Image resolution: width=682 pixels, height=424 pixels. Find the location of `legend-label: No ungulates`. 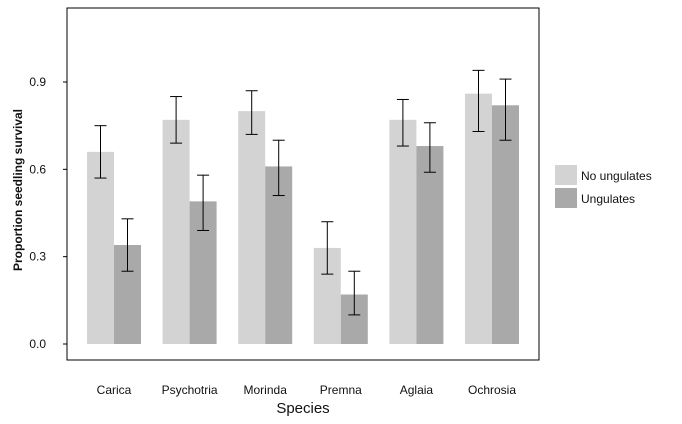

legend-label: No ungulates is located at coordinates (616, 176).